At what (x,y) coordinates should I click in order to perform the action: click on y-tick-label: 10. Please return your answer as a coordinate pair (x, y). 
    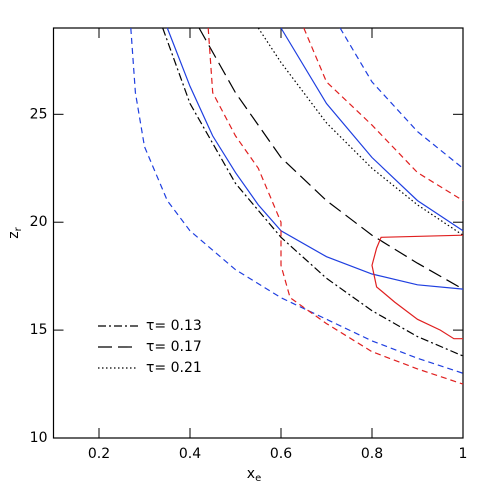
    Looking at the image, I should click on (39, 438).